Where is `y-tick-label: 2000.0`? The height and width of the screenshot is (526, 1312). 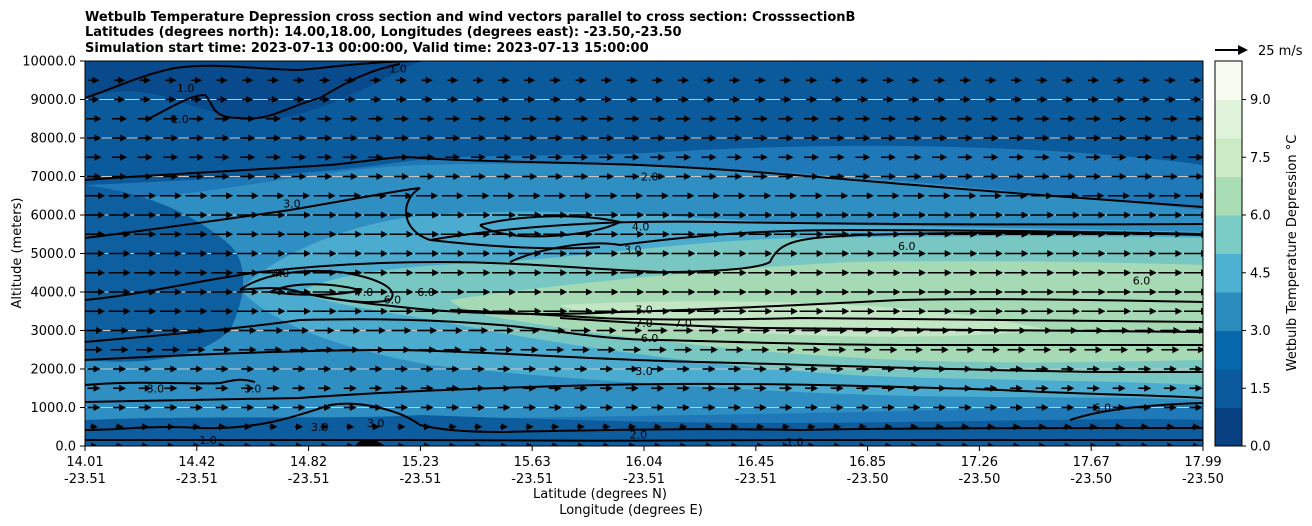 y-tick-label: 2000.0 is located at coordinates (54, 370).